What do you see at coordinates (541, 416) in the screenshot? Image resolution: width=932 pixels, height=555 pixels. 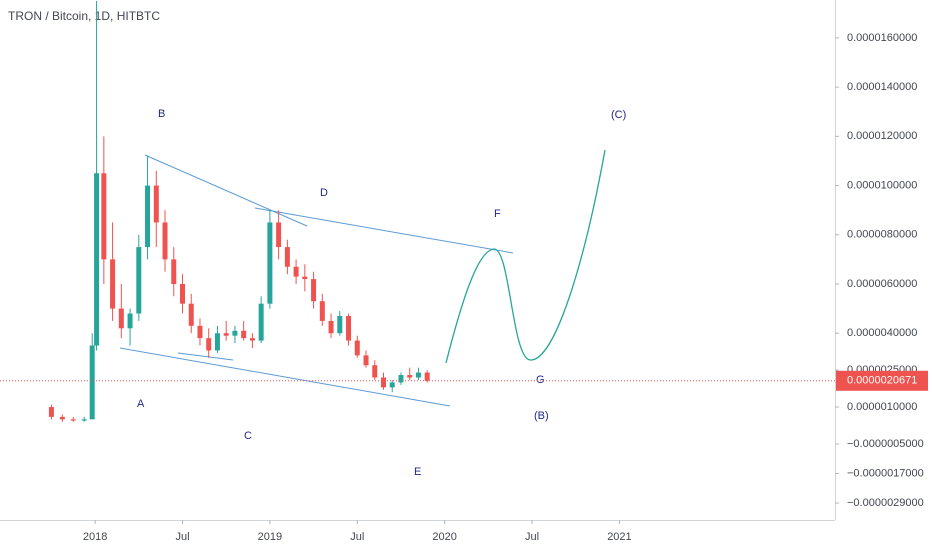 I see `annotation: (B)` at bounding box center [541, 416].